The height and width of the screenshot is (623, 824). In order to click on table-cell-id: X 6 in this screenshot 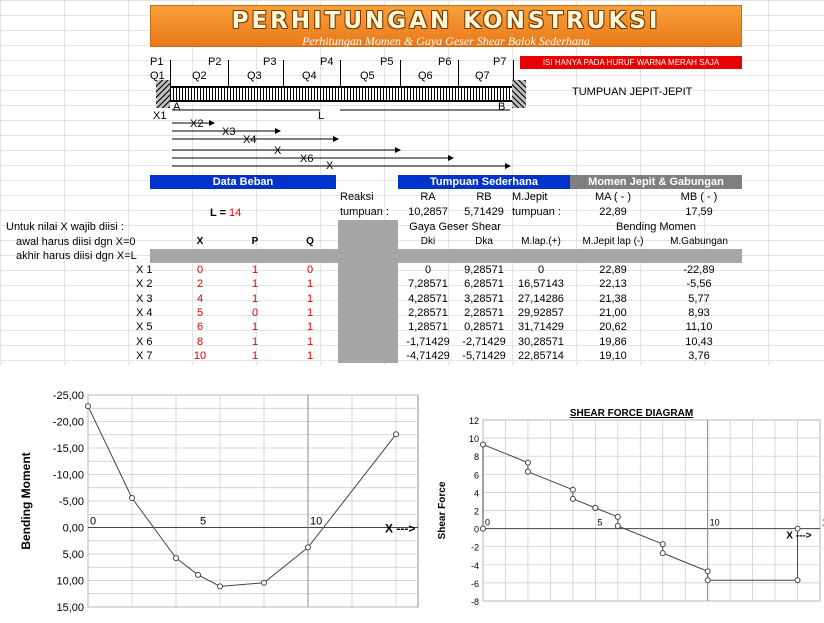, I will do `click(144, 341)`.